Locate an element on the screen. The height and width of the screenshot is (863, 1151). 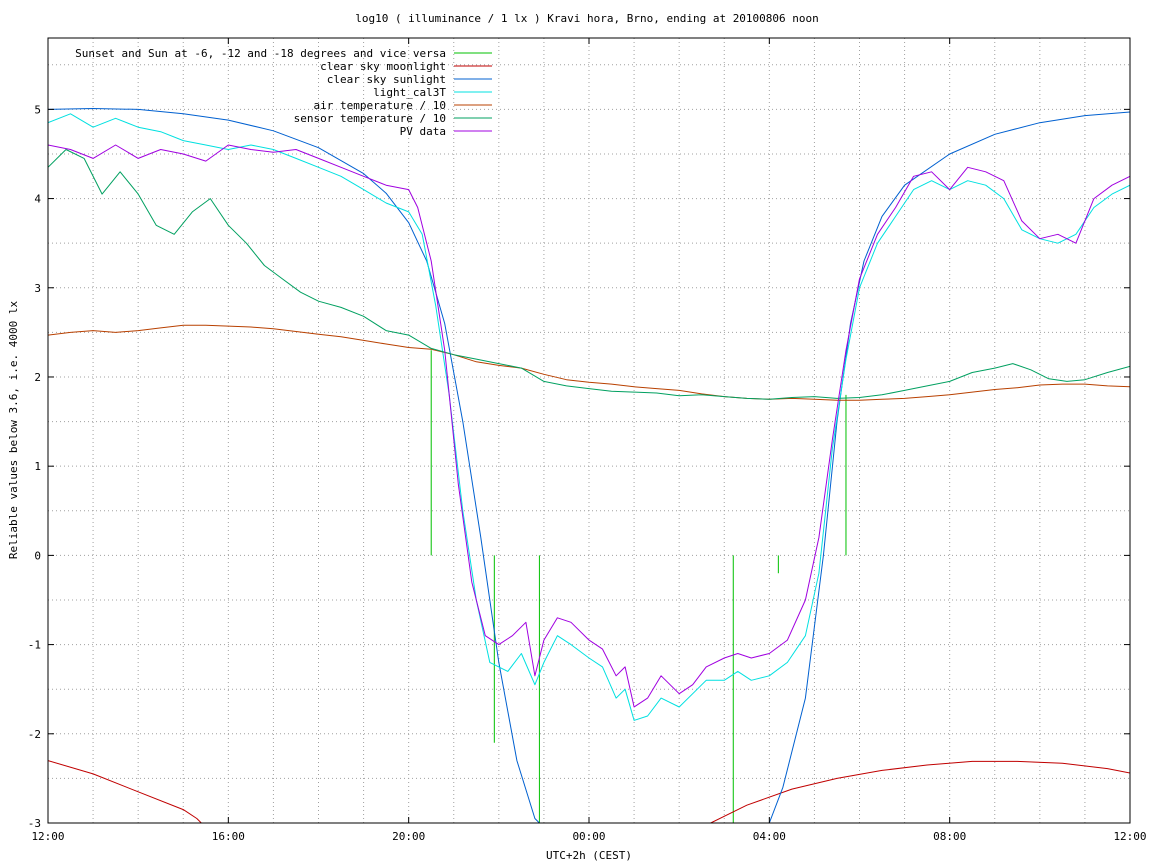
y-tick-label: 2 is located at coordinates (37, 377).